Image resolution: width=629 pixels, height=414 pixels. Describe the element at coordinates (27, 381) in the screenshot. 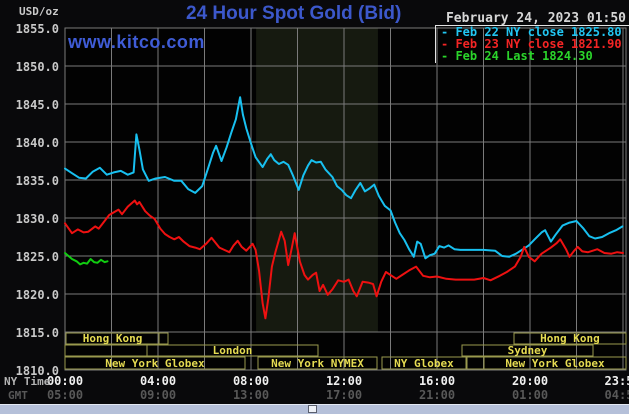

I see `ny-time-axis-label: NY Time` at that location.